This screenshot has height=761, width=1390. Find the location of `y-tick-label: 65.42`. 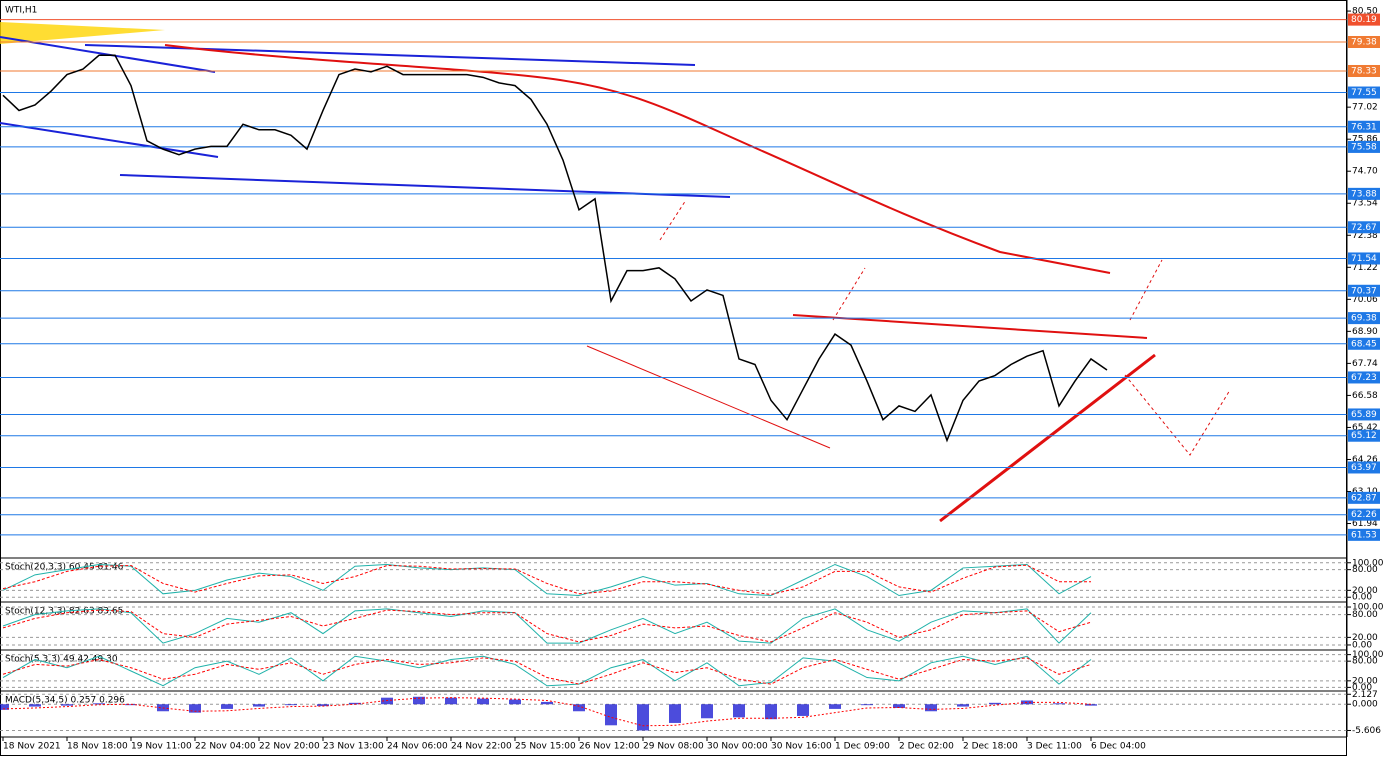

y-tick-label: 65.42 is located at coordinates (1365, 428).